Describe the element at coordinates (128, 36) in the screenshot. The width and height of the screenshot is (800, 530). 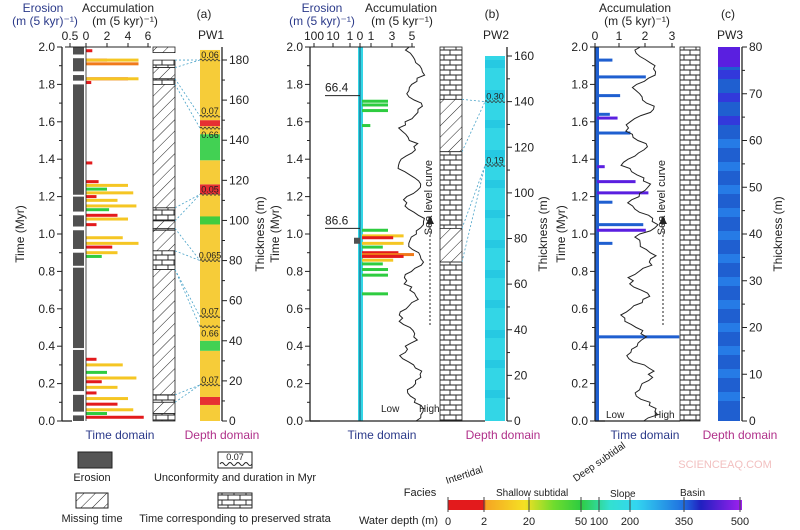
I see `a-top-tick-label: 4` at that location.